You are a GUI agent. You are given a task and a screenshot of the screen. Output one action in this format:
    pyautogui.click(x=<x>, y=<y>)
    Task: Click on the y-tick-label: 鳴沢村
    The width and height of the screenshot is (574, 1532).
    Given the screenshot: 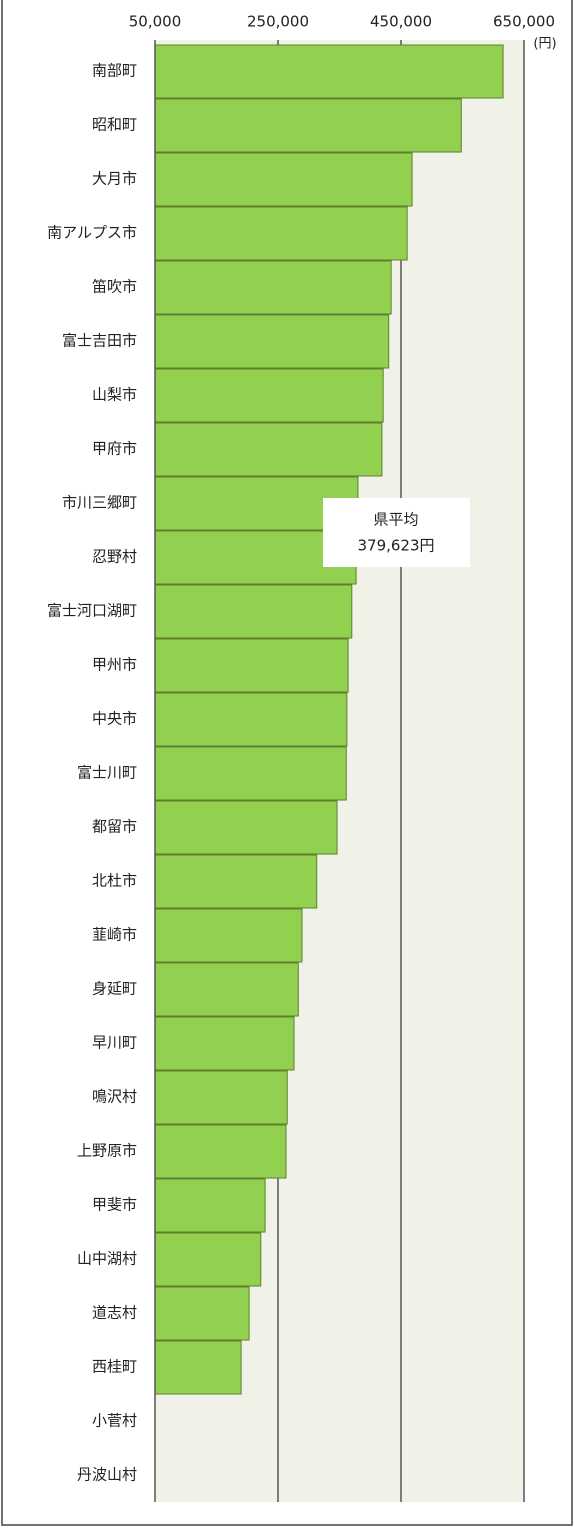 What is the action you would take?
    pyautogui.click(x=114, y=1097)
    